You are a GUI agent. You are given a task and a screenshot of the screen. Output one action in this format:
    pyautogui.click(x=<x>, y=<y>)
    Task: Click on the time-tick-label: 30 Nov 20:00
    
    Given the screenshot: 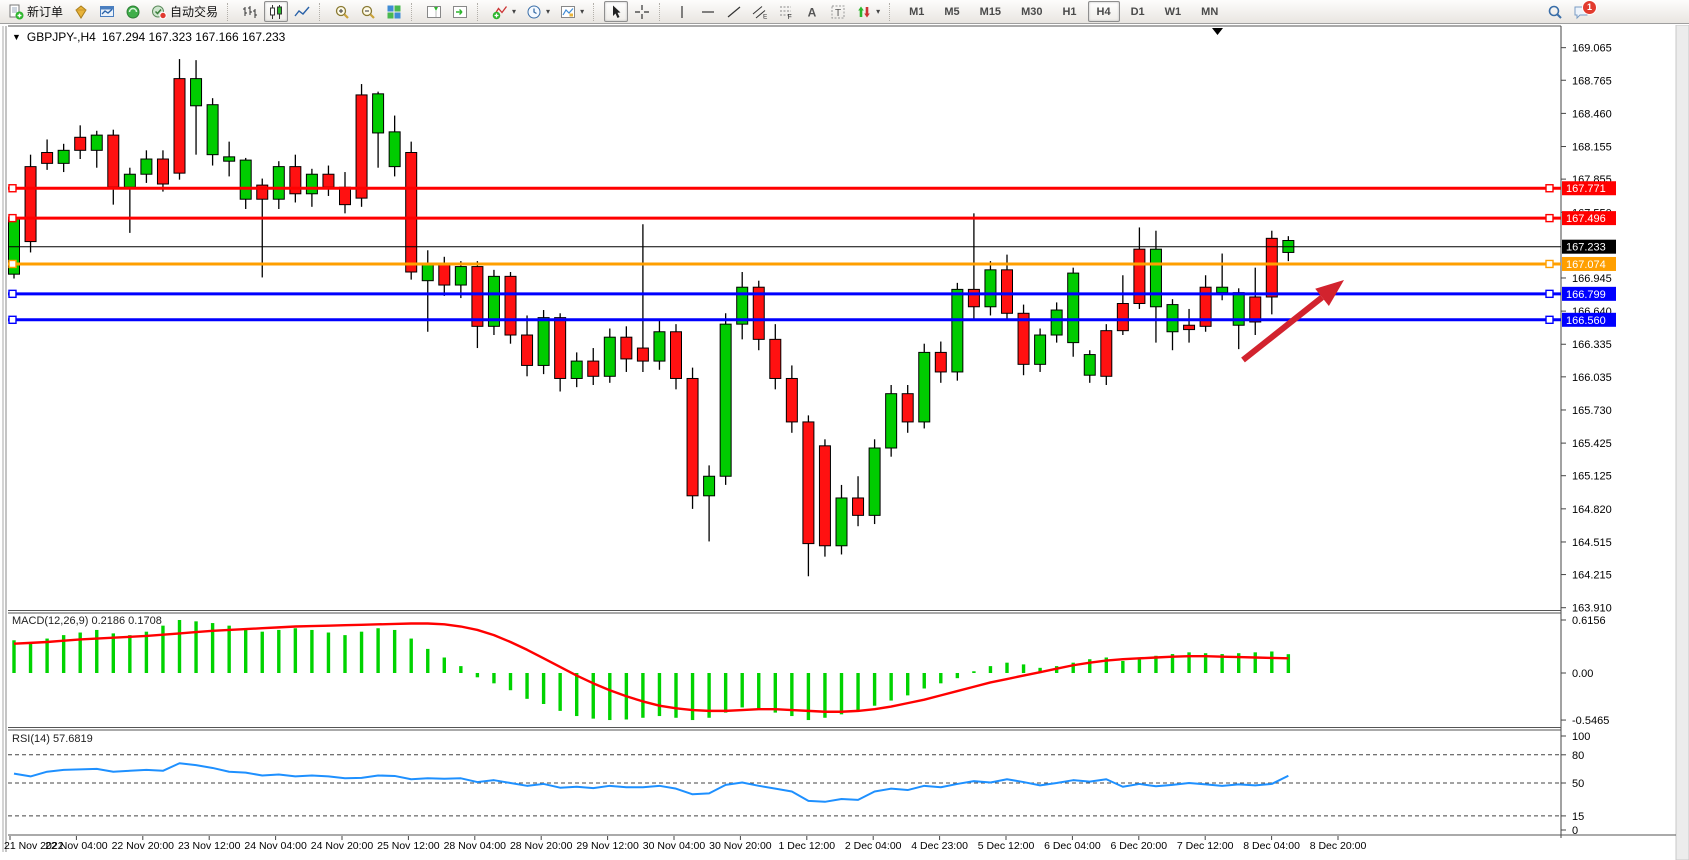 What is the action you would take?
    pyautogui.click(x=740, y=846)
    